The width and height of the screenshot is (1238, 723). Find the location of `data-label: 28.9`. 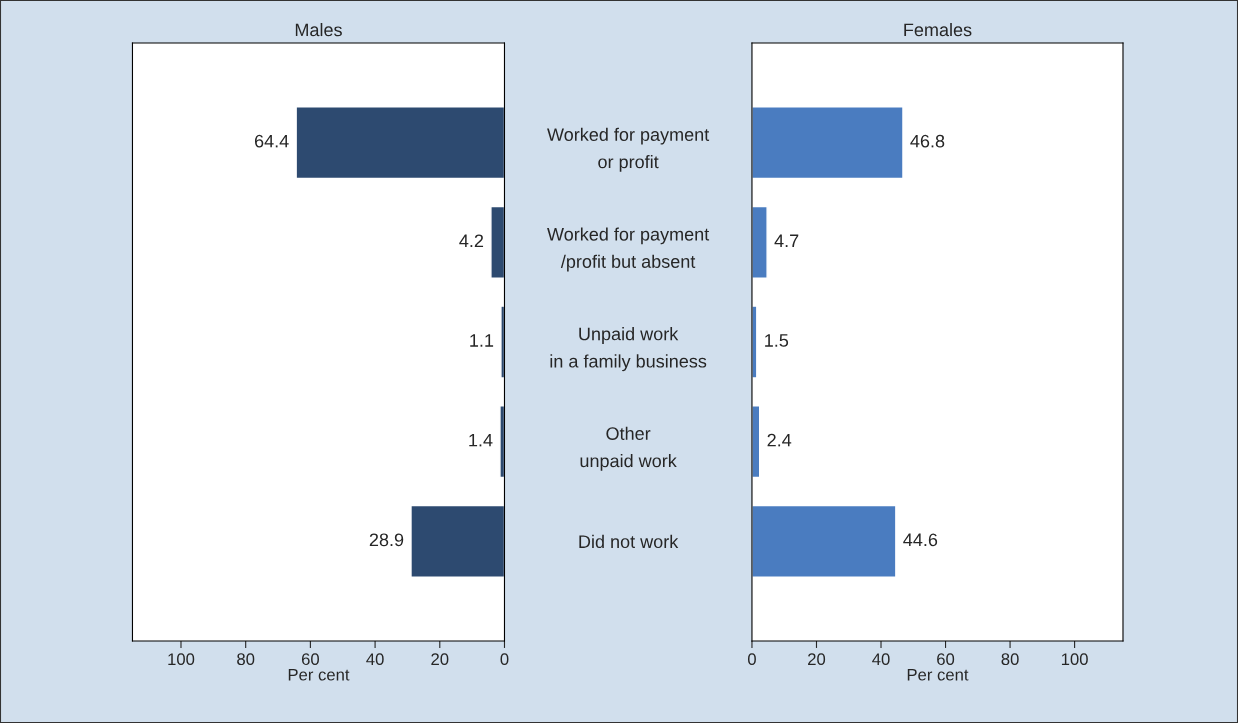

data-label: 28.9 is located at coordinates (386, 540).